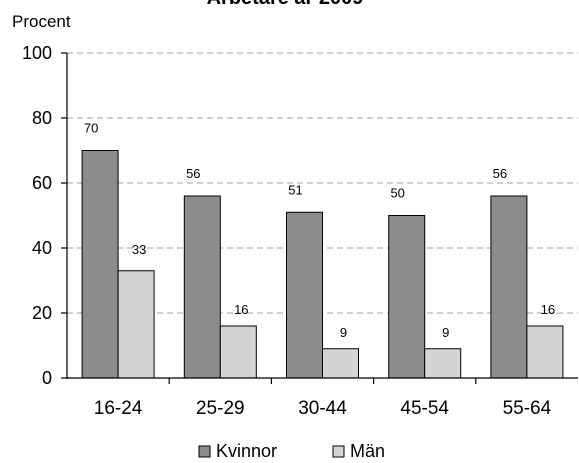  I want to click on x-tick-label: 45-54, so click(424, 408).